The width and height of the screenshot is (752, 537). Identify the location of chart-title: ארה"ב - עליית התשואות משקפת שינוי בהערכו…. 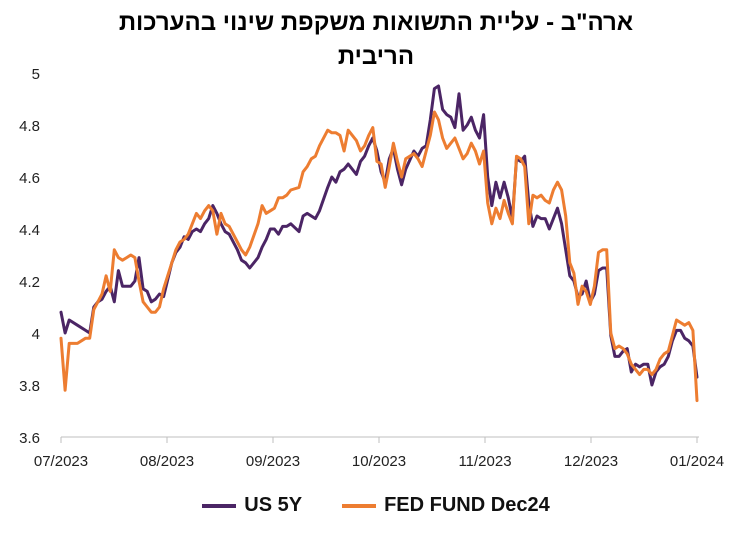
(376, 40).